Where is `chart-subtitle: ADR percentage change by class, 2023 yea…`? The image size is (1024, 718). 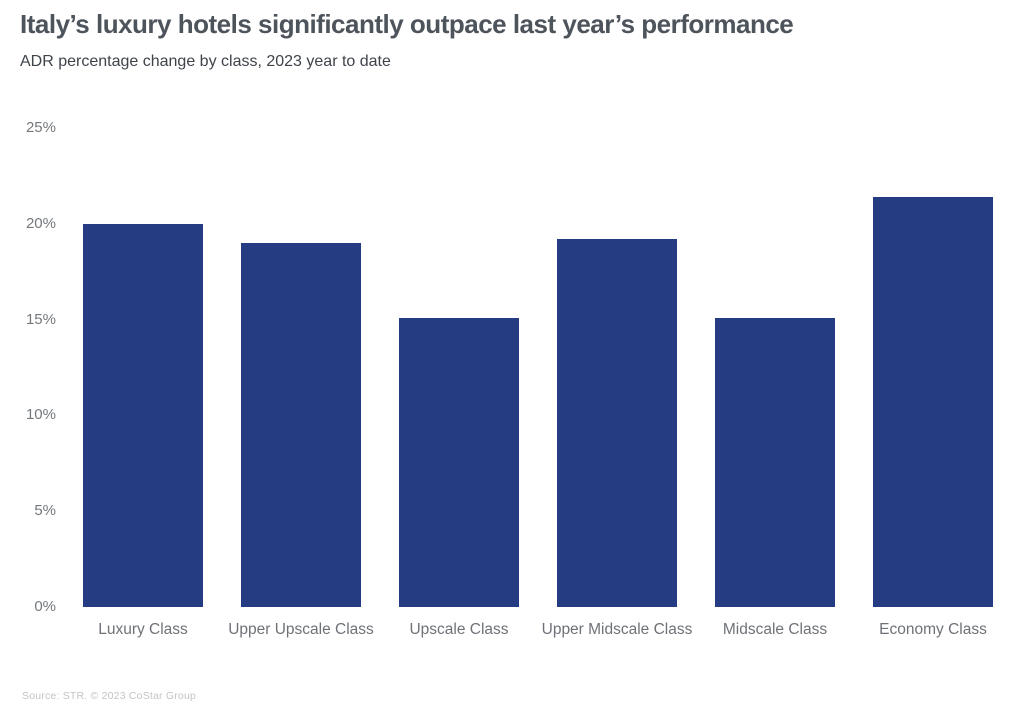
chart-subtitle: ADR percentage change by class, 2023 yea… is located at coordinates (205, 61).